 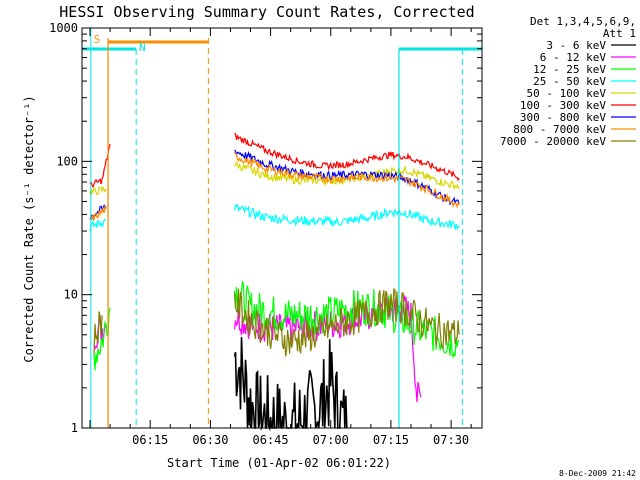 What do you see at coordinates (567, 93) in the screenshot?
I see `legend-label-5: 50 - 100 keV` at bounding box center [567, 93].